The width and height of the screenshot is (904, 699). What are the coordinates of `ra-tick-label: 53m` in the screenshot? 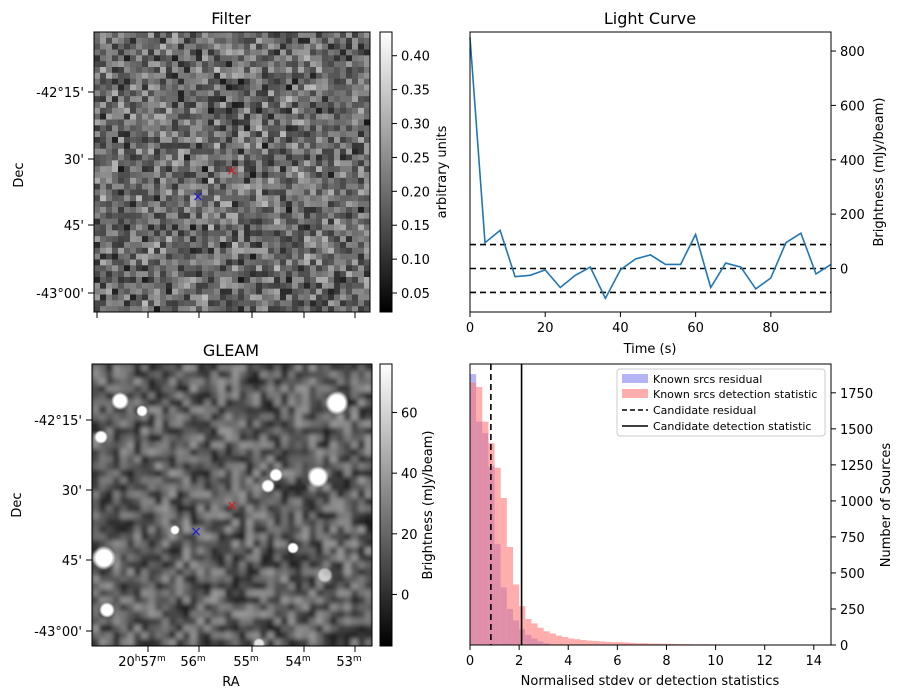 It's located at (348, 662).